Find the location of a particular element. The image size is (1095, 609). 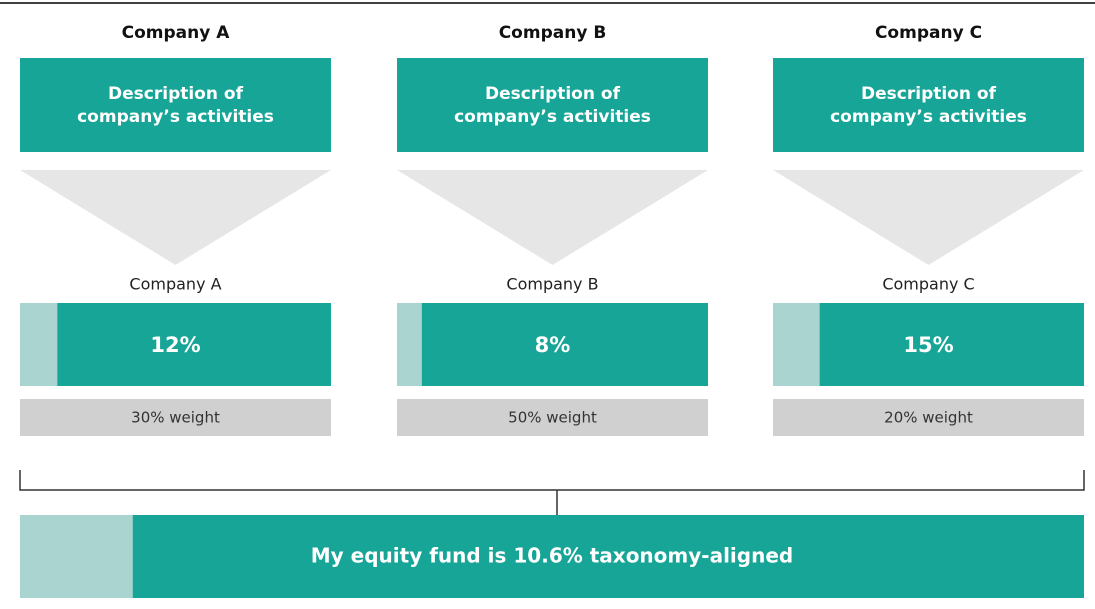

fund-text: My equity fund is 10.6% taxonomy-aligned is located at coordinates (552, 556).